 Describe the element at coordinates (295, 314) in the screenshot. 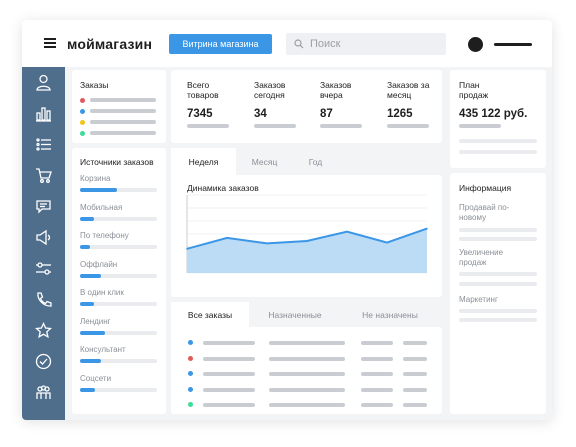

I see `tab-assigned: Назначенные` at that location.